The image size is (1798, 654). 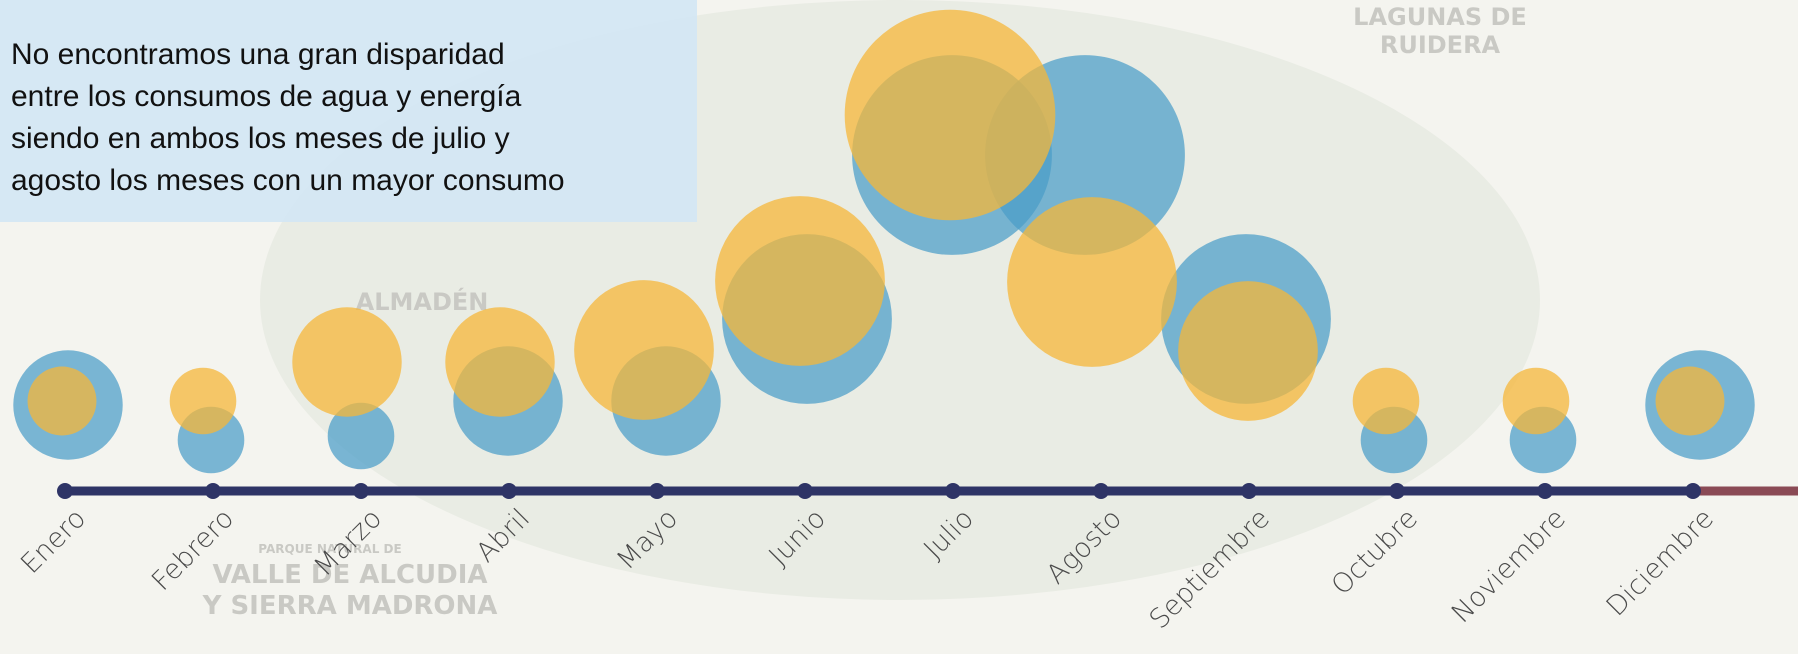 What do you see at coordinates (288, 180) in the screenshot?
I see `annotation-line: agosto los meses con un mayor consumo` at bounding box center [288, 180].